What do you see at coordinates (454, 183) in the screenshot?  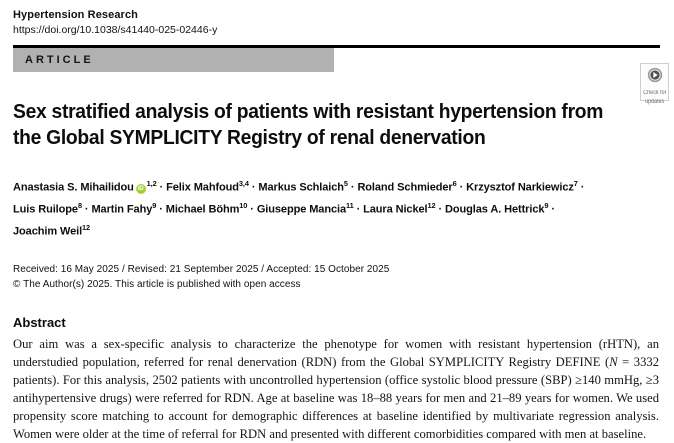 I see `author-affiliation-superscript: 6` at bounding box center [454, 183].